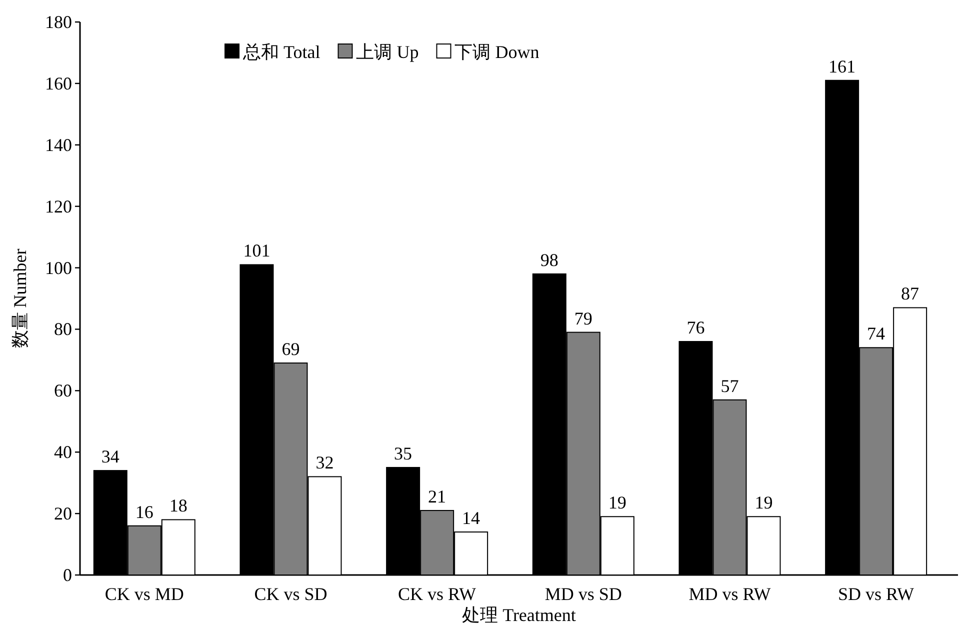 The height and width of the screenshot is (629, 962). Describe the element at coordinates (58, 268) in the screenshot. I see `y-tick-label: 100` at that location.